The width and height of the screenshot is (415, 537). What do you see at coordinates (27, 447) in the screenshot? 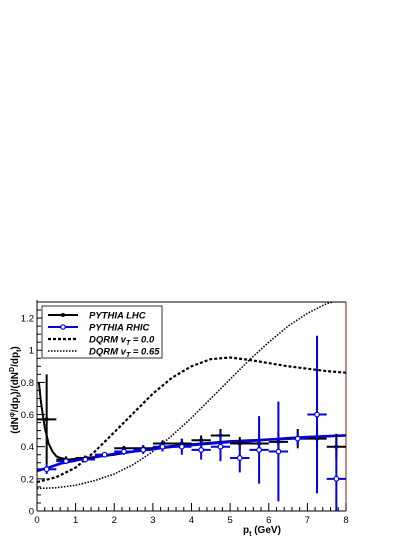
I see `y-tick-label: 0.4` at bounding box center [27, 447].